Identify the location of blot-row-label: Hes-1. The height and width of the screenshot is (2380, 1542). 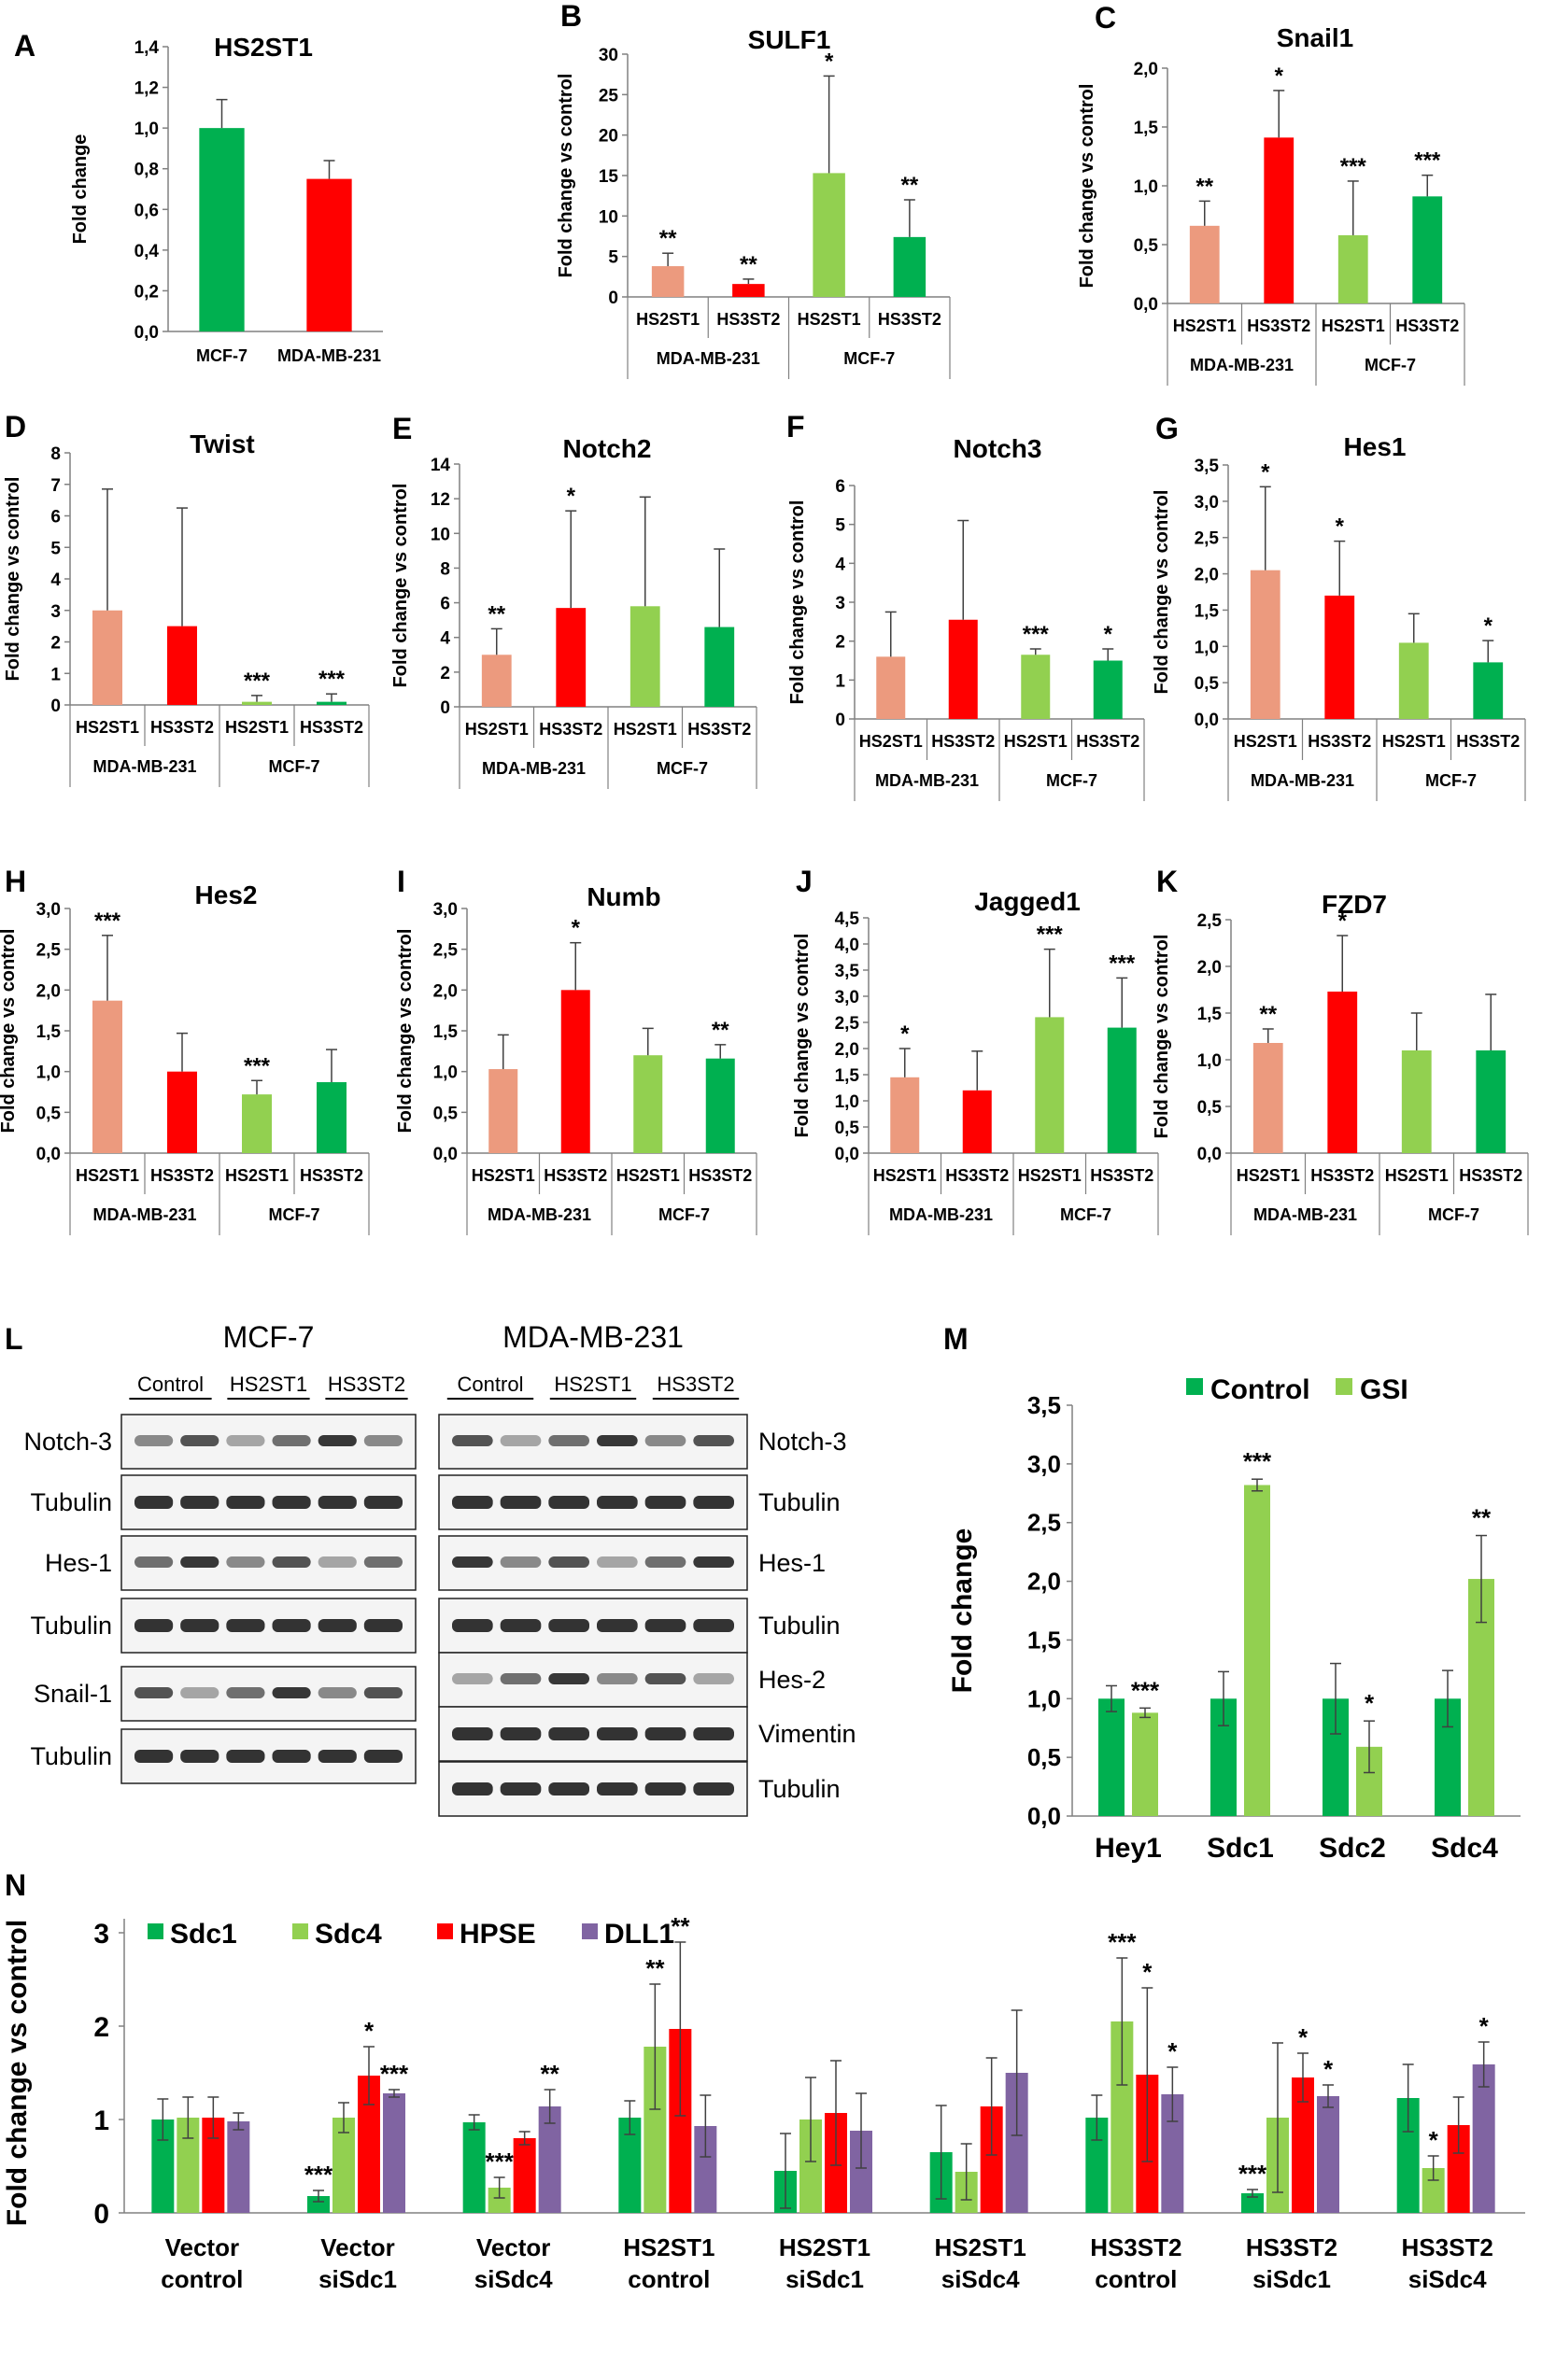
(792, 1563).